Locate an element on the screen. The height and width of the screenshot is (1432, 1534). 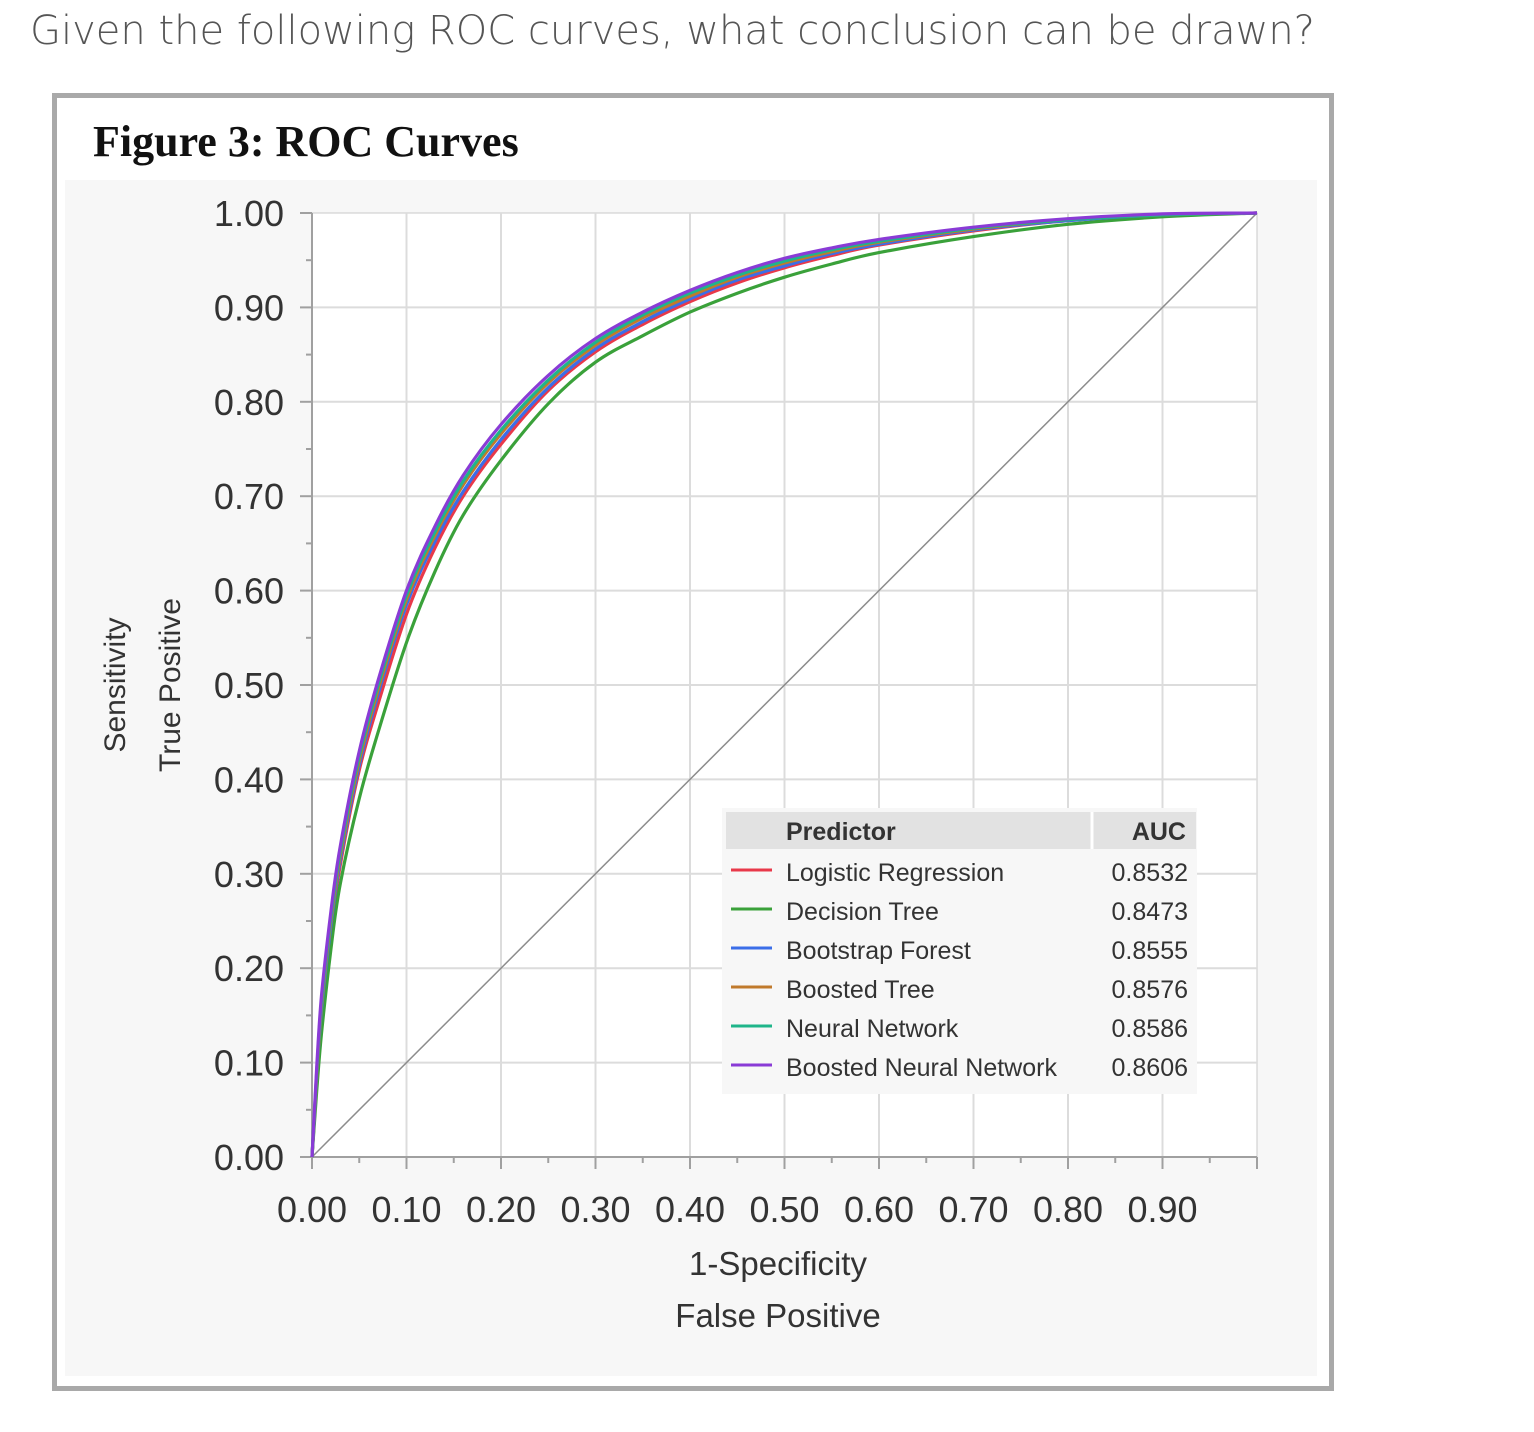
legend-predictor-name: Decision Tree is located at coordinates (862, 912).